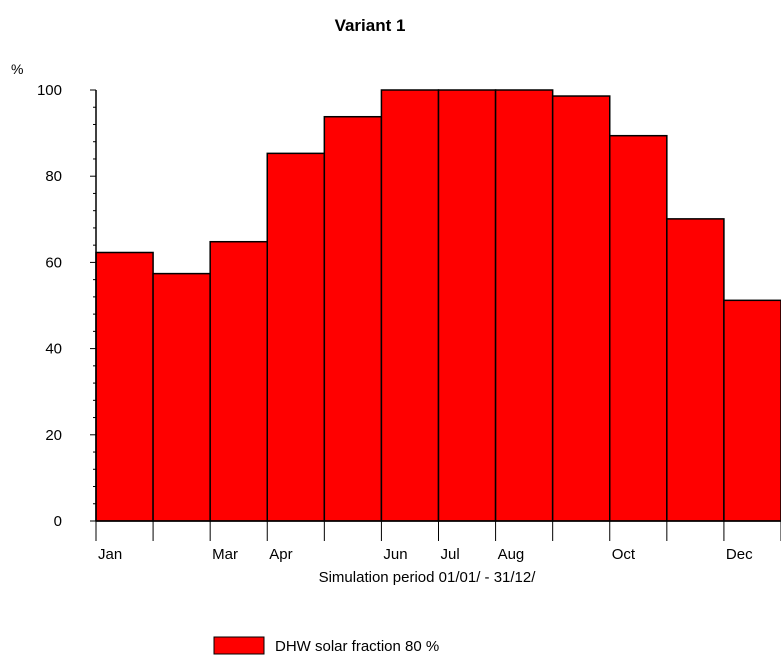 The width and height of the screenshot is (781, 655). I want to click on x-tick-label-mar: Mar, so click(225, 554).